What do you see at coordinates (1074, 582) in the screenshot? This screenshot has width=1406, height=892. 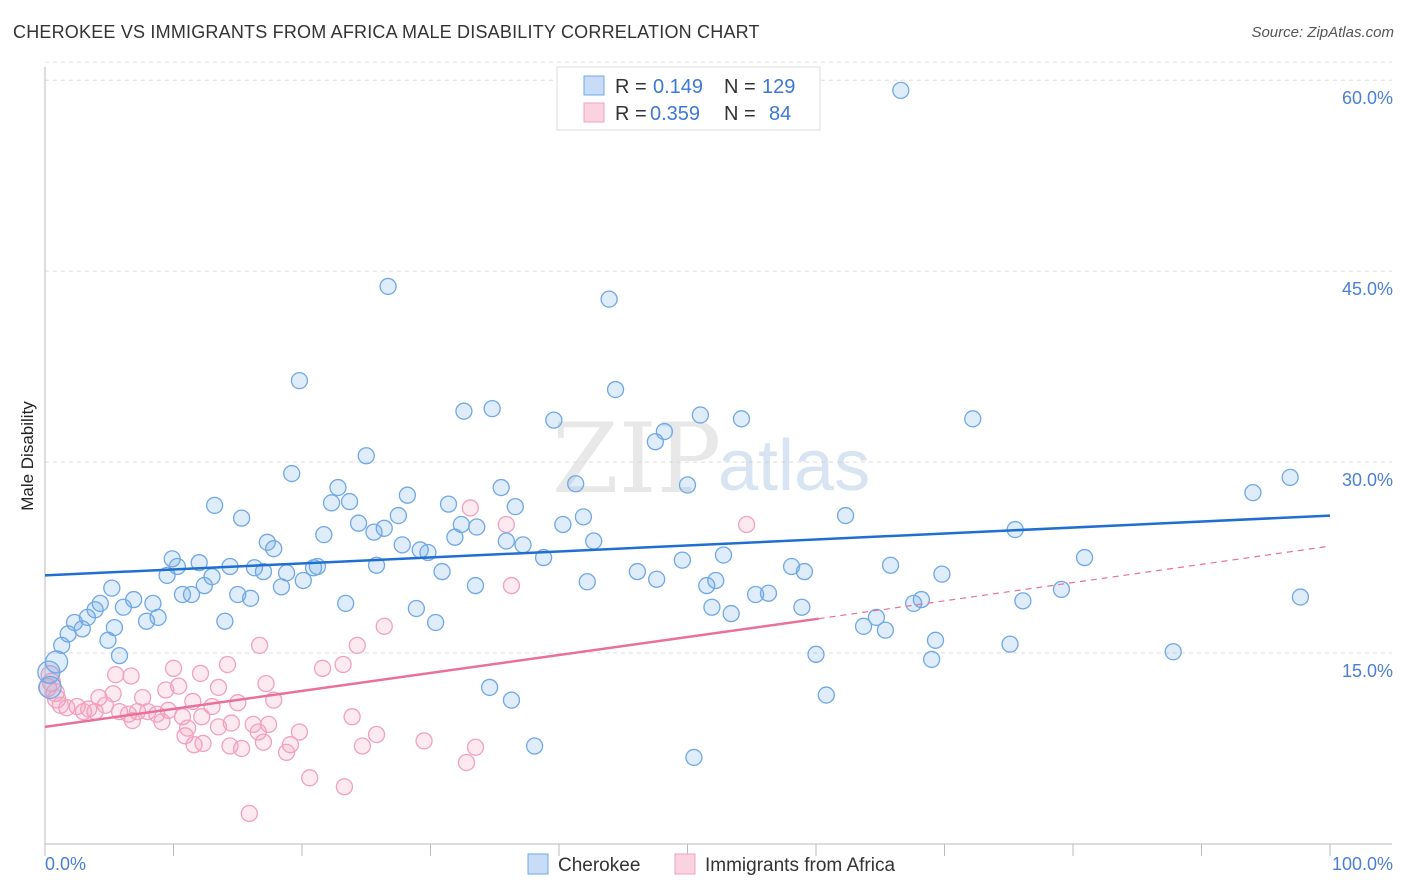 I see `africa-trend-line-extension` at bounding box center [1074, 582].